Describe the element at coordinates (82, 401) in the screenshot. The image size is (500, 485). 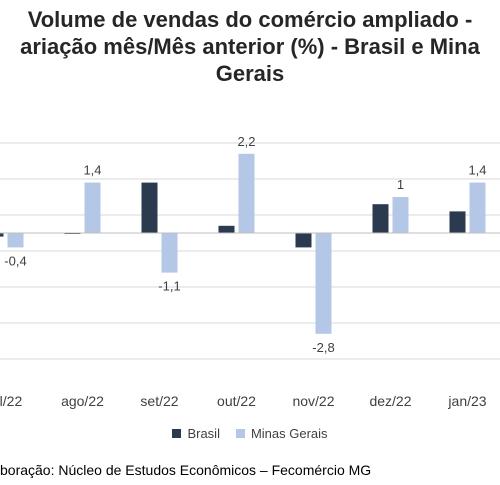
I see `x-tick-label: ago/22` at that location.